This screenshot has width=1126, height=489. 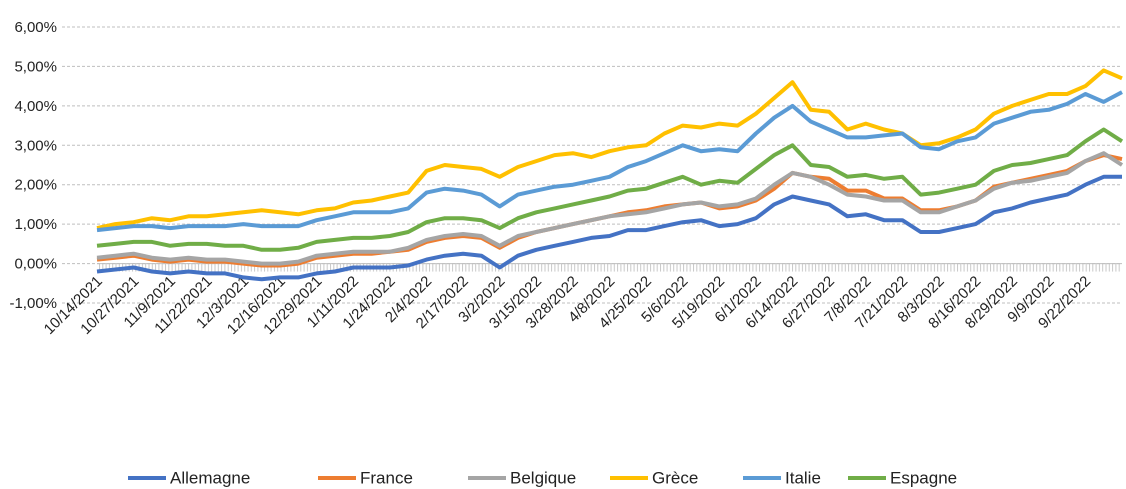 I want to click on legend-label: Italie, so click(x=803, y=478).